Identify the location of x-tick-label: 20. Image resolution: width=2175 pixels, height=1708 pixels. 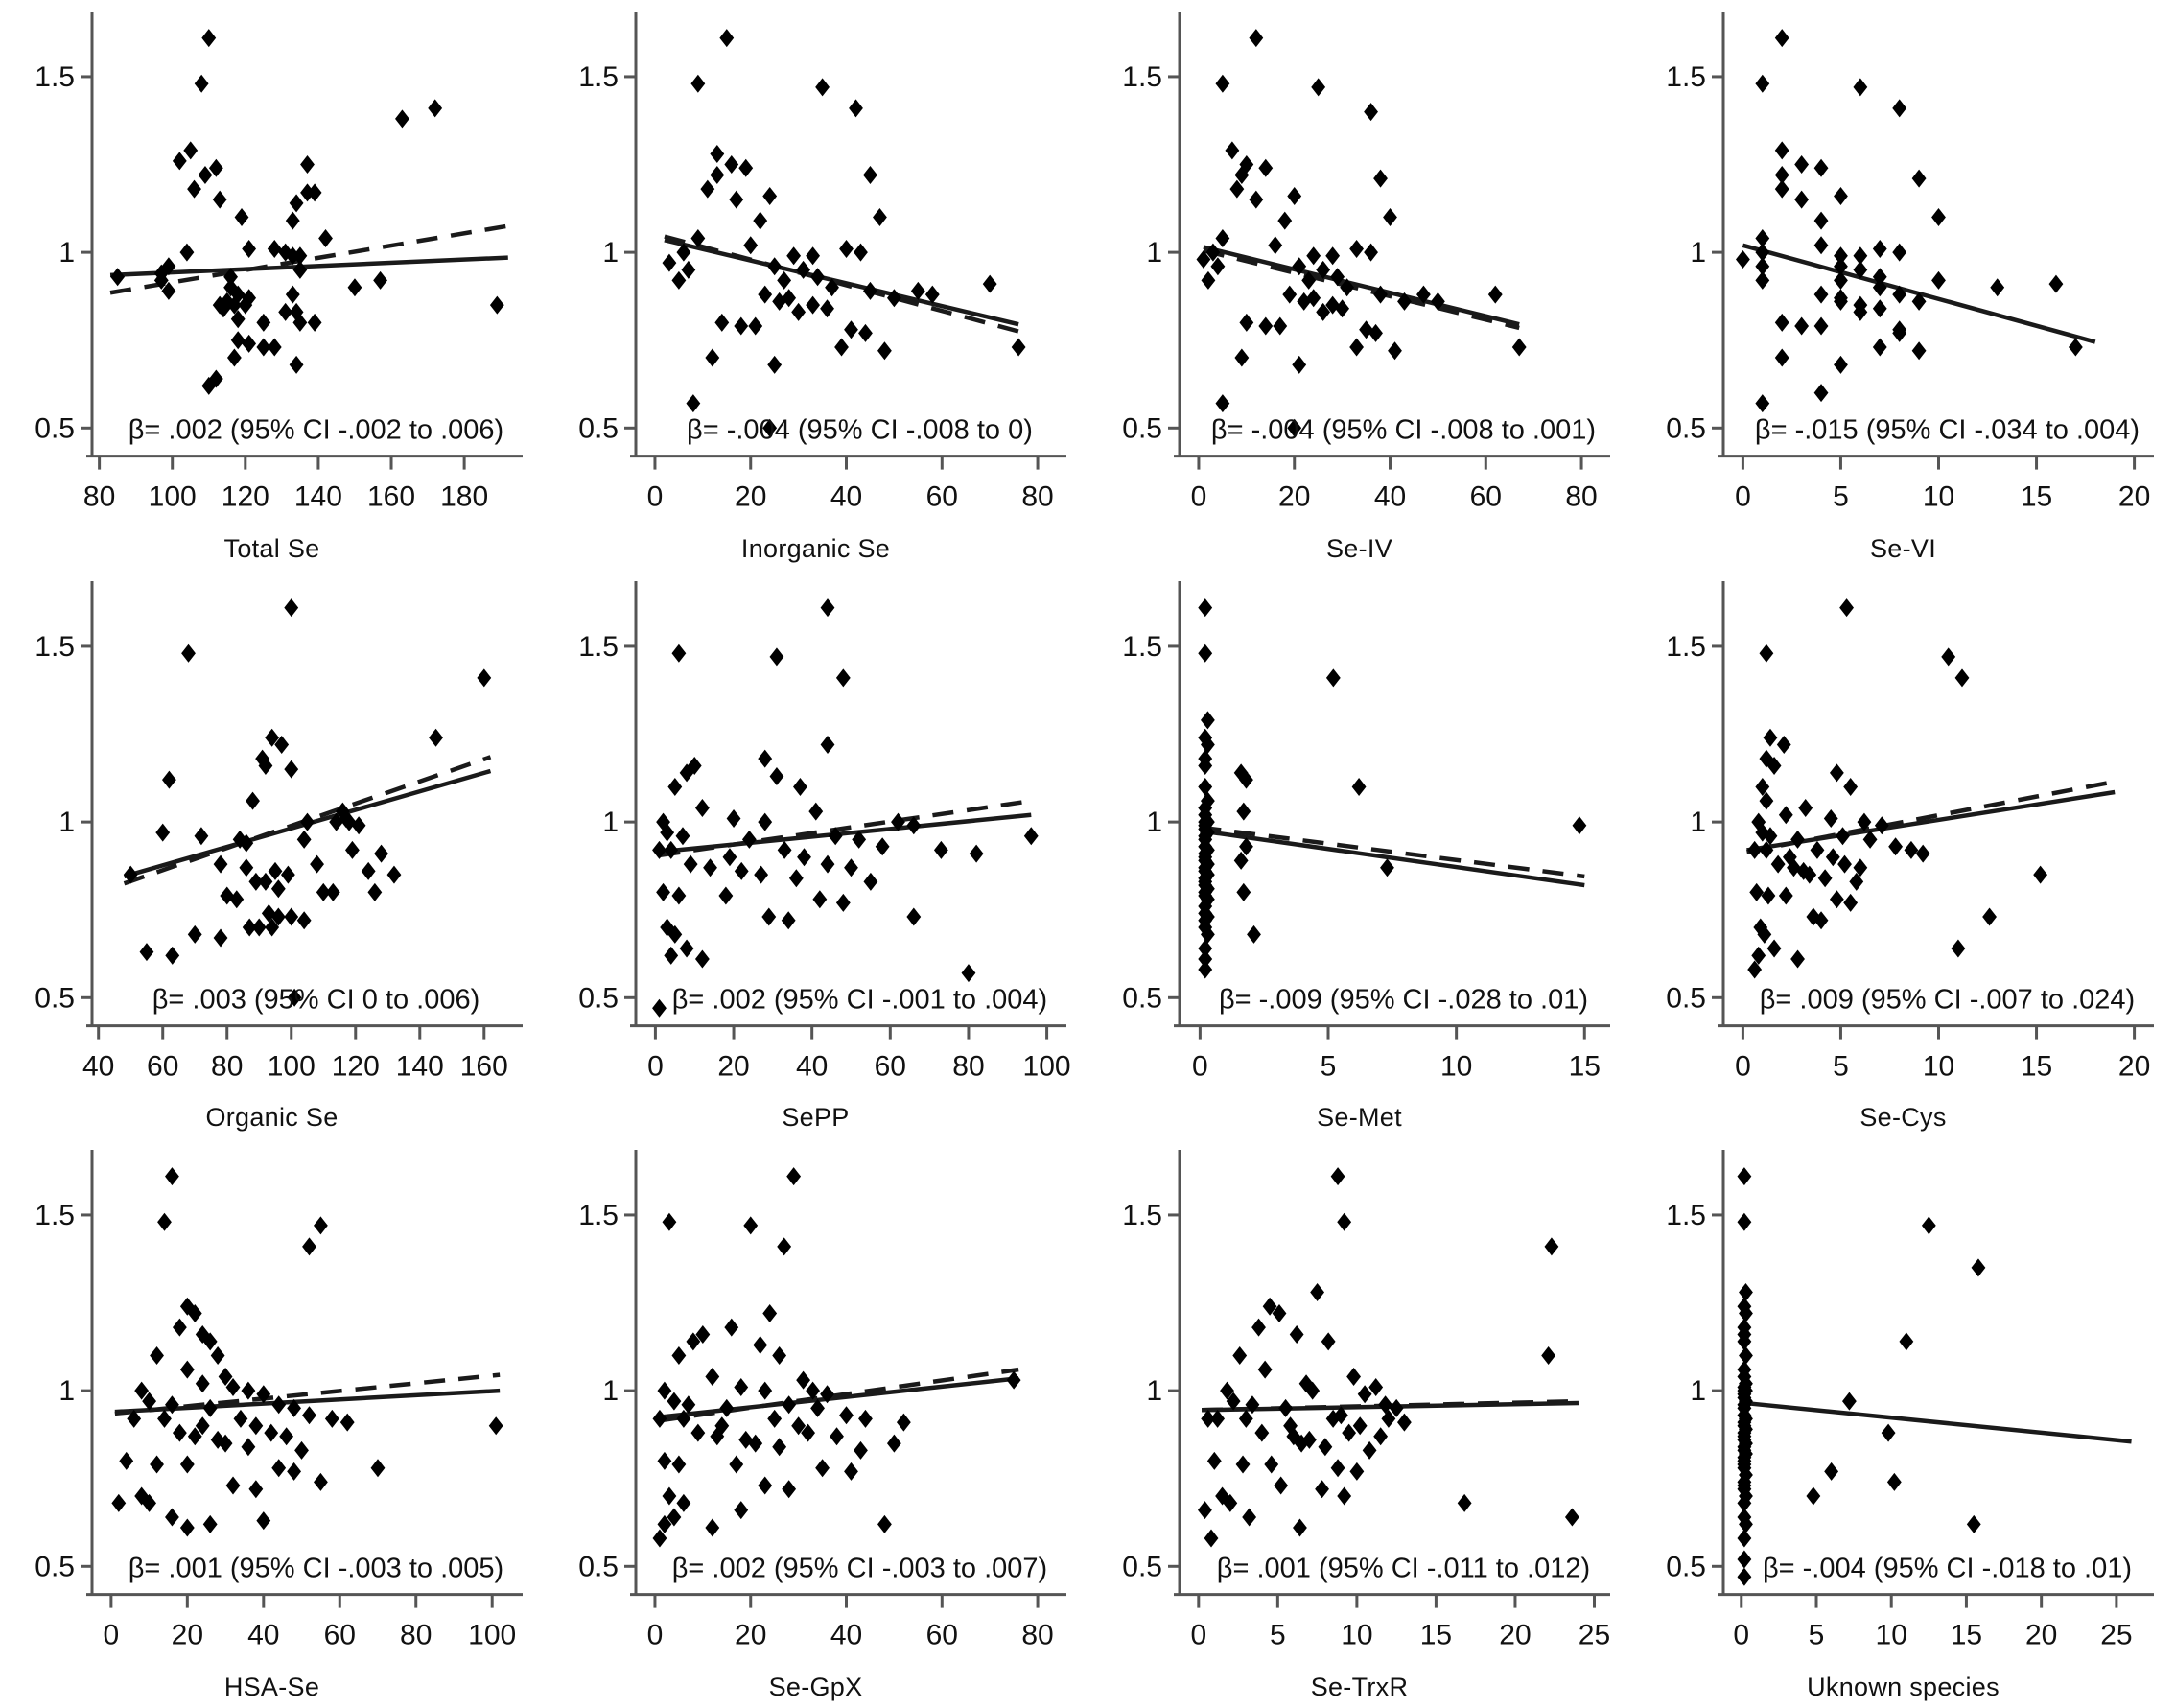
(750, 1636).